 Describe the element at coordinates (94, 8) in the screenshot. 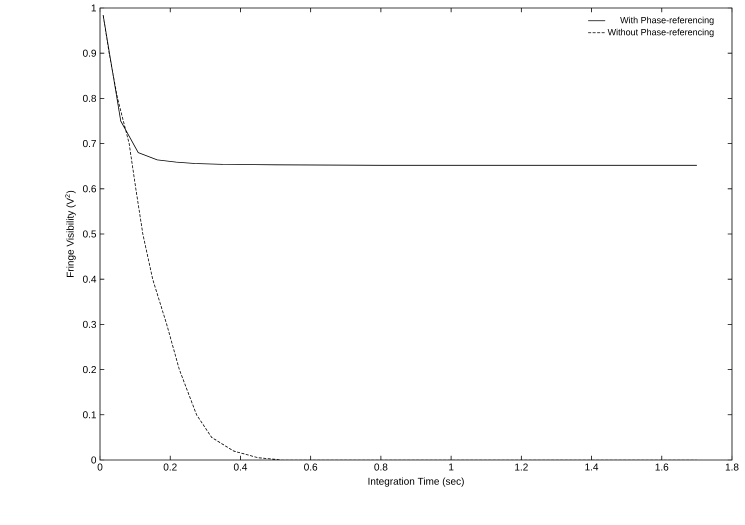

I see `y-tick-label: 1` at that location.